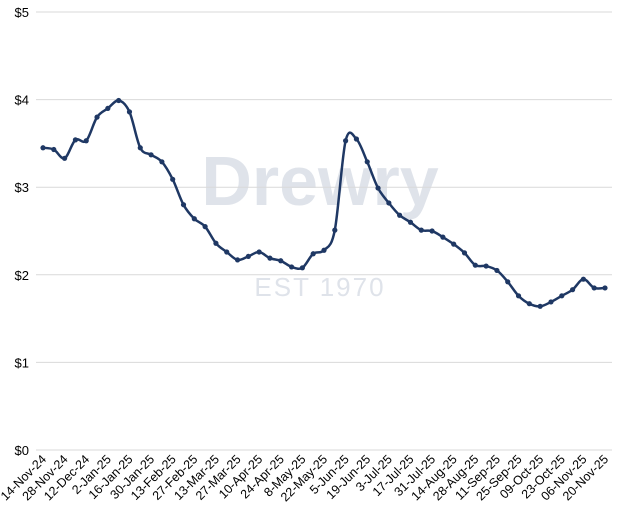 The image size is (626, 521). Describe the element at coordinates (22, 100) in the screenshot. I see `y-tick-label: $4` at that location.